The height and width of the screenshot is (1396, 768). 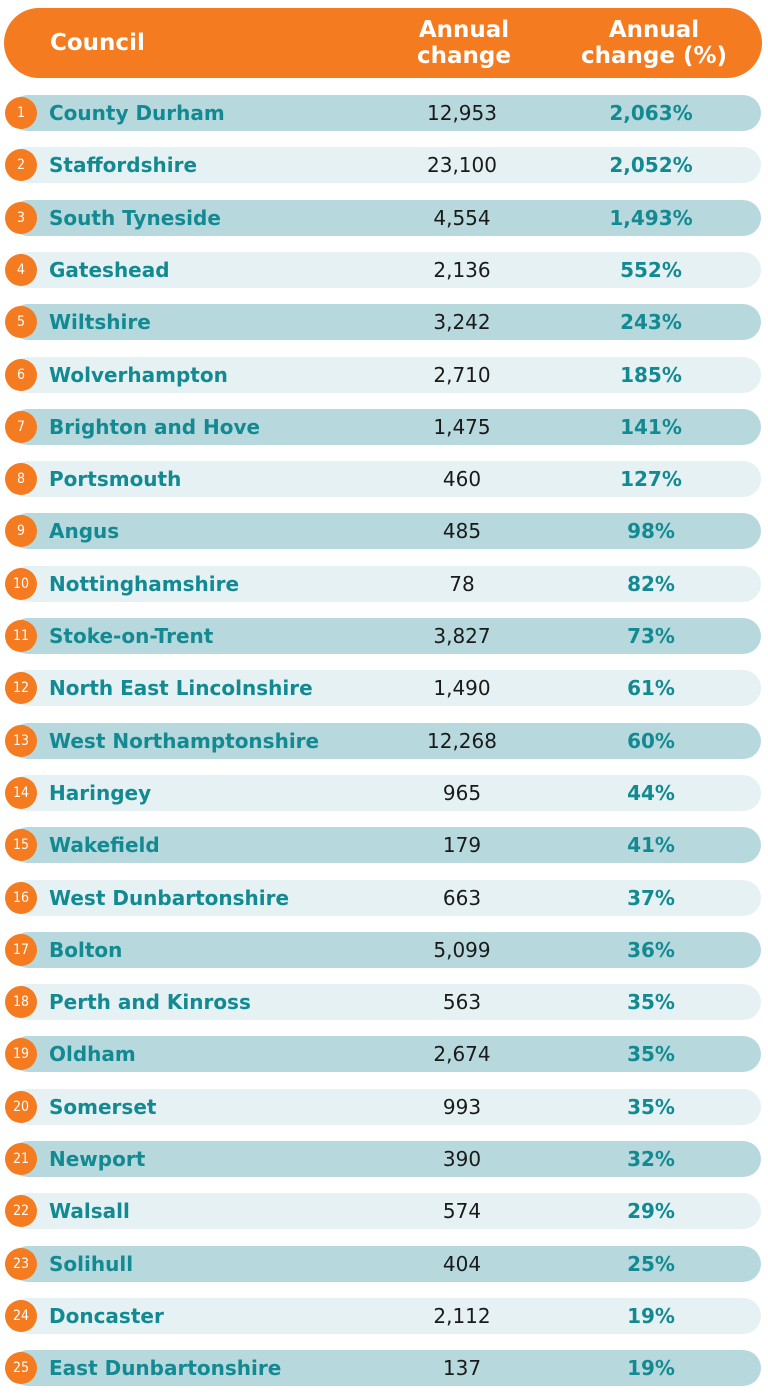 I want to click on annual-change-pct-value: 141%, so click(x=651, y=427).